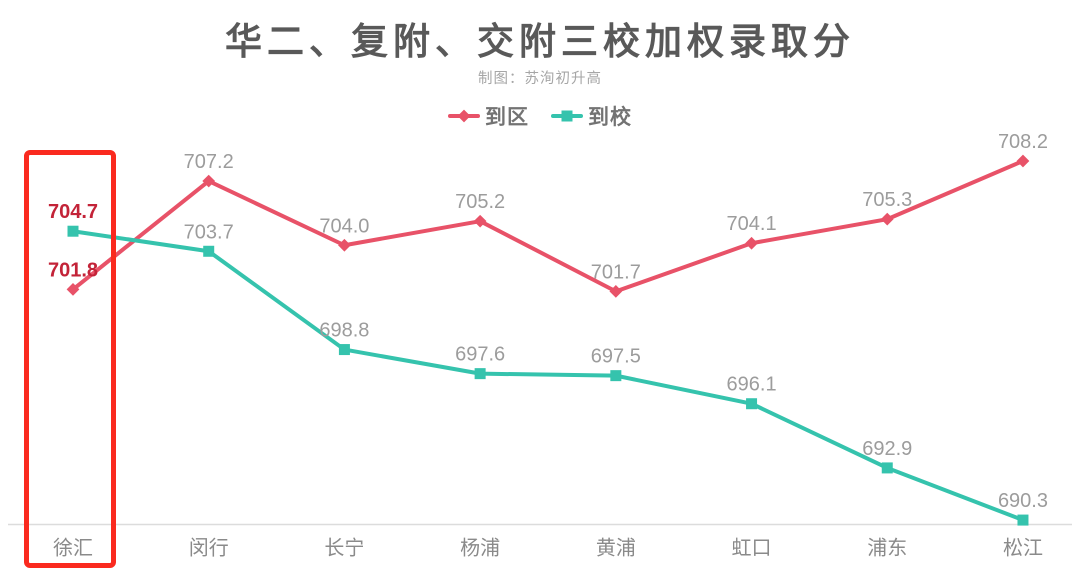 This screenshot has height=575, width=1080. What do you see at coordinates (480, 202) in the screenshot?
I see `data-point-label: 705.2` at bounding box center [480, 202].